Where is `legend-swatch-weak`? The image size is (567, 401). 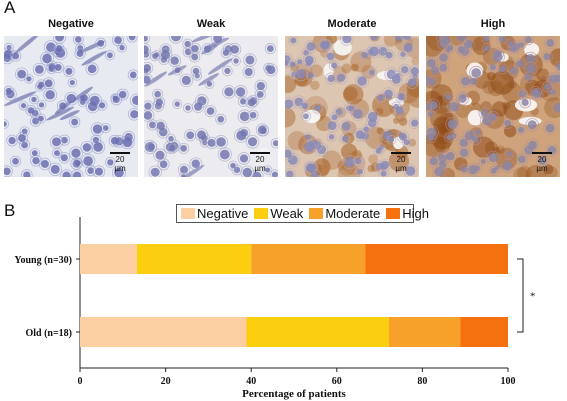
legend-swatch-weak is located at coordinates (261, 213).